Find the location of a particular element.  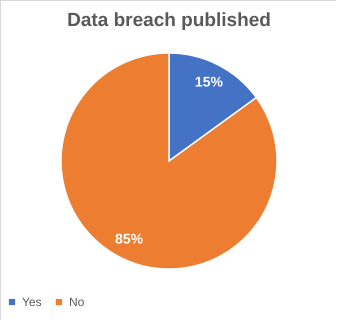

data-label: 15% is located at coordinates (209, 82).